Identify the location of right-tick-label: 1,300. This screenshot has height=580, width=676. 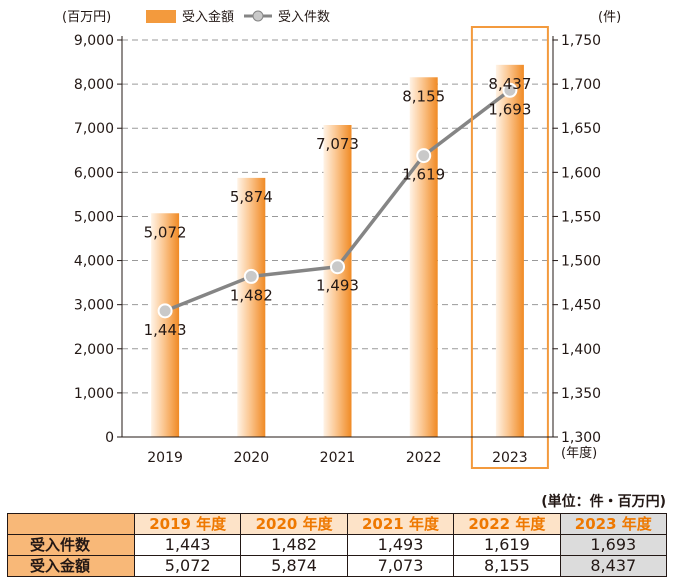
(581, 438).